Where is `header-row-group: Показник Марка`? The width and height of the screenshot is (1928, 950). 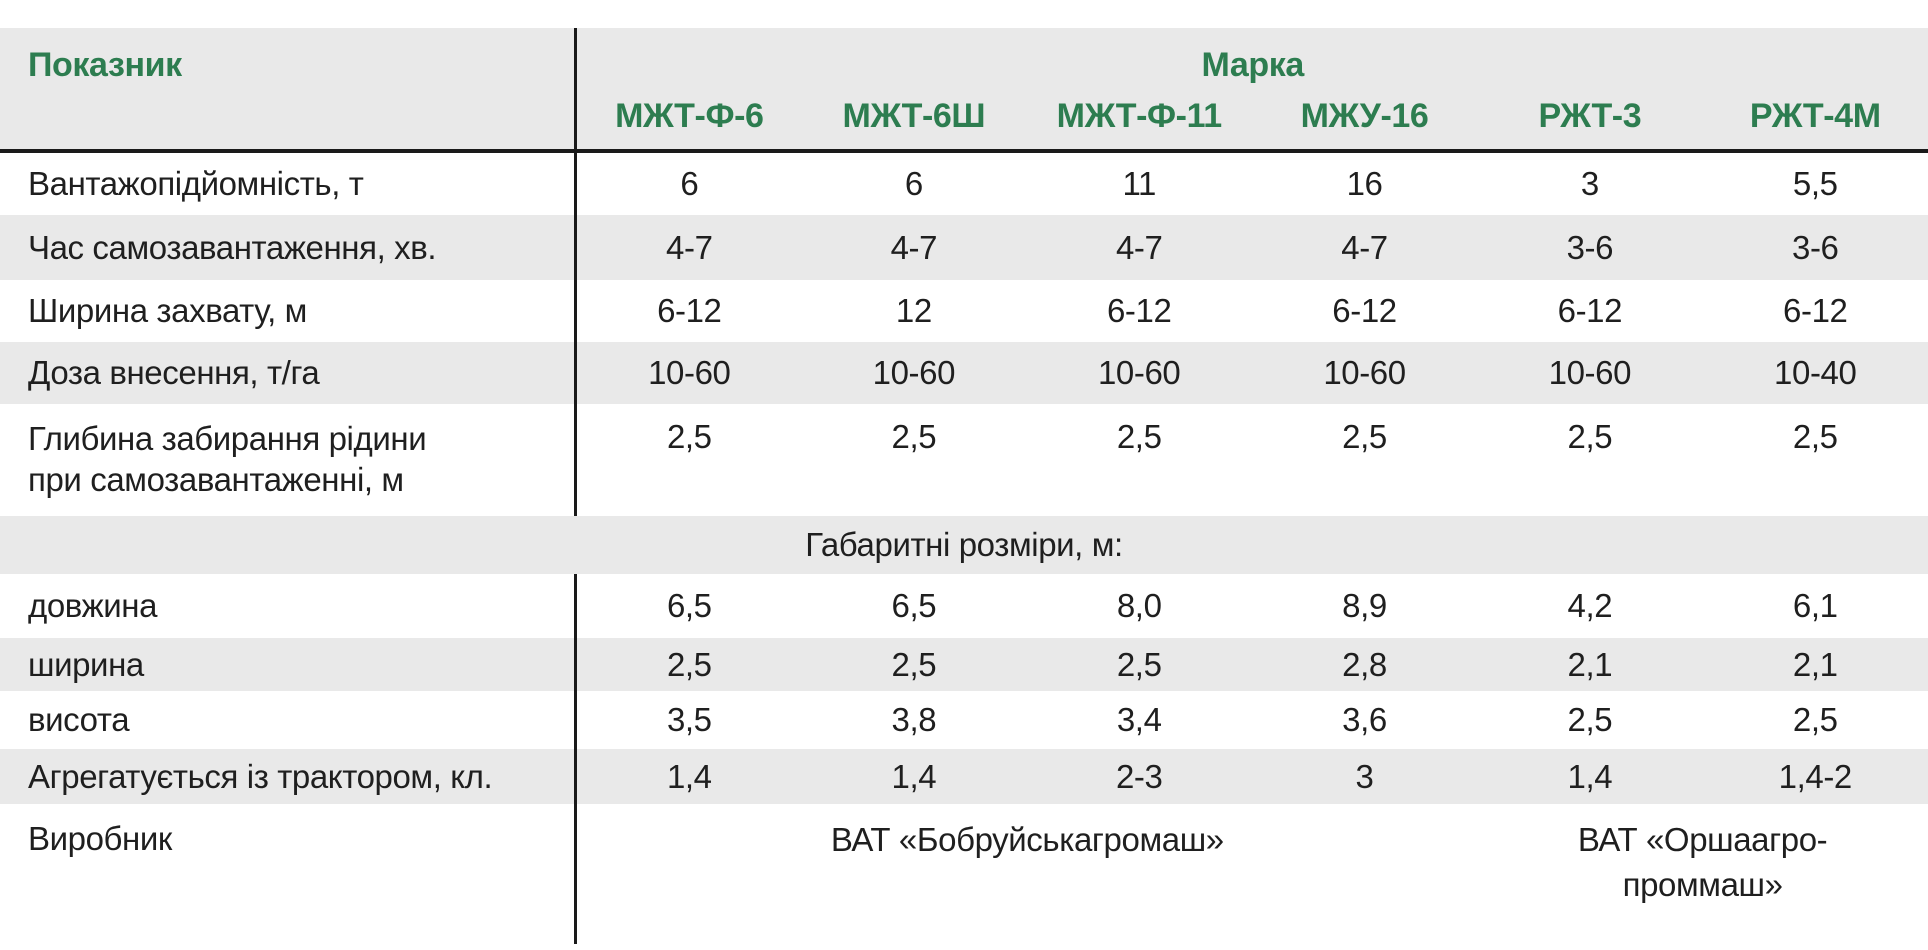
header-row-group: Показник Марка is located at coordinates (964, 90).